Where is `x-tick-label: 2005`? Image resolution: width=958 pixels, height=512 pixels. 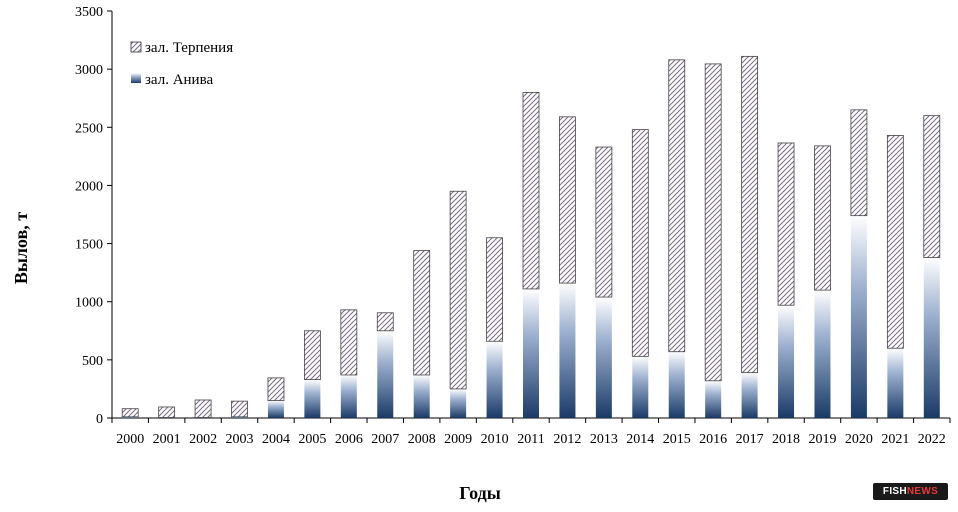
x-tick-label: 2005 is located at coordinates (312, 439).